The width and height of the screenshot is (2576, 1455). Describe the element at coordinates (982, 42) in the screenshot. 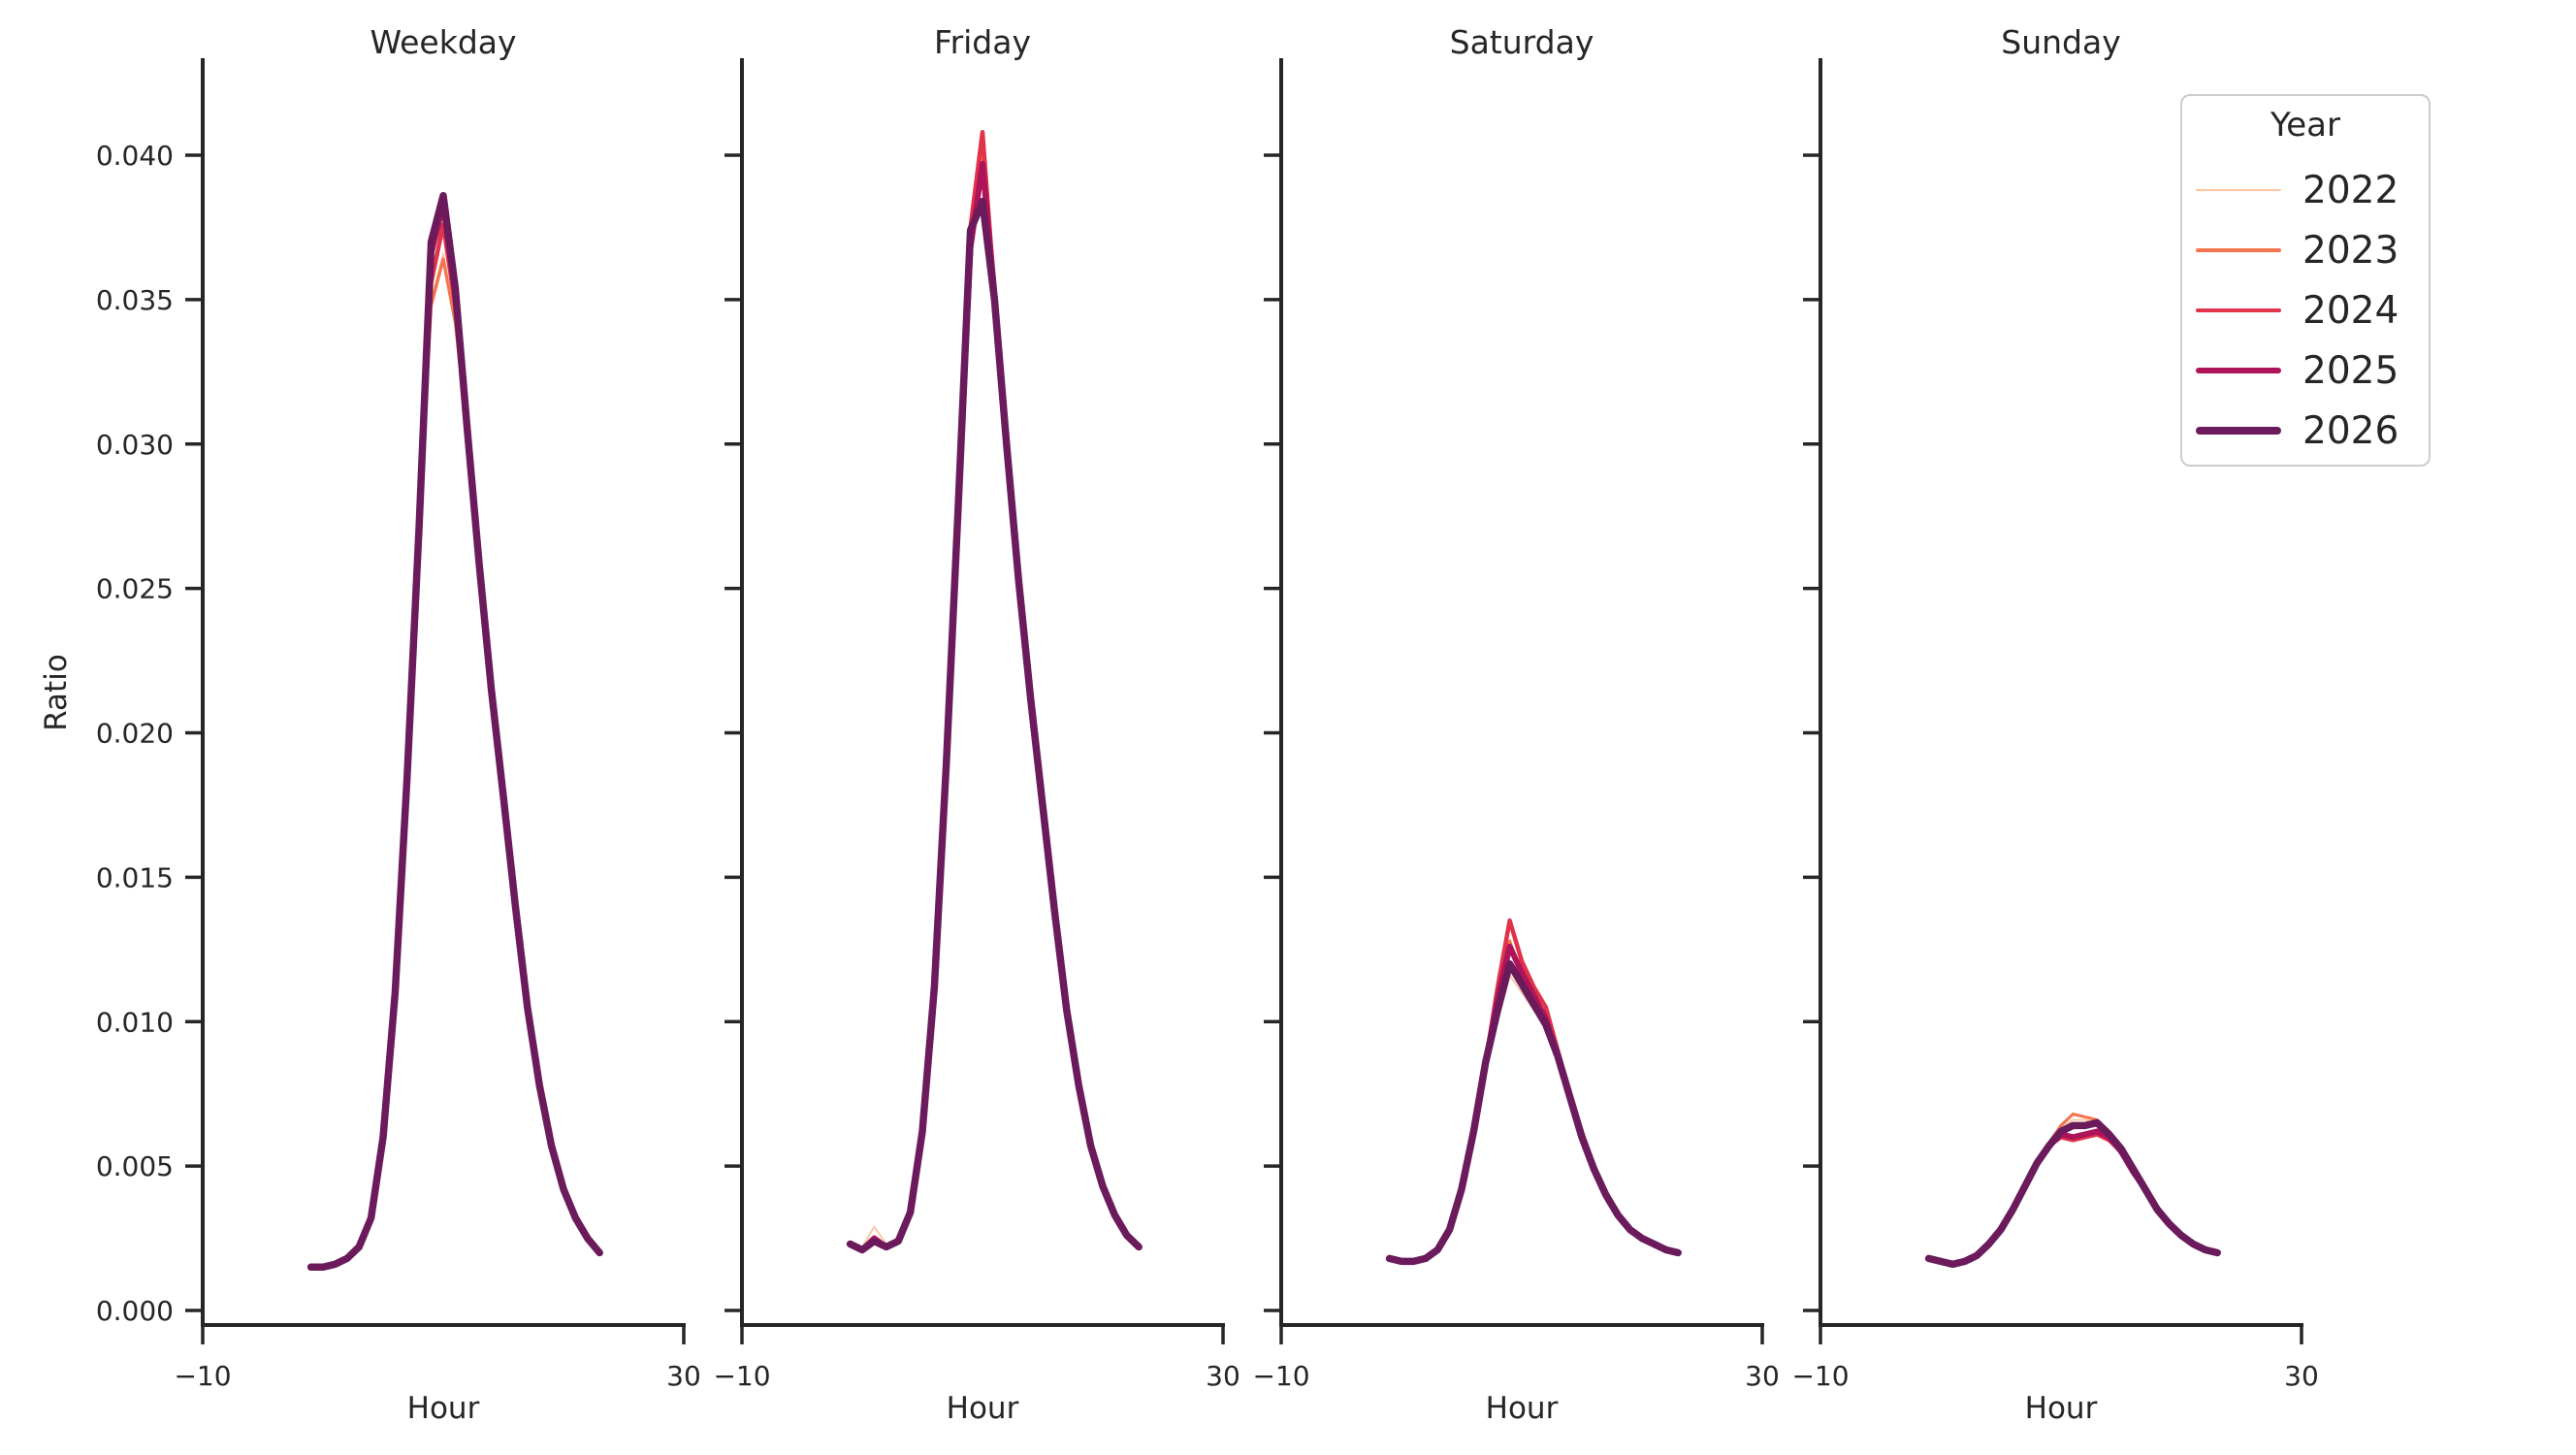

I see `facet-title: Friday` at that location.